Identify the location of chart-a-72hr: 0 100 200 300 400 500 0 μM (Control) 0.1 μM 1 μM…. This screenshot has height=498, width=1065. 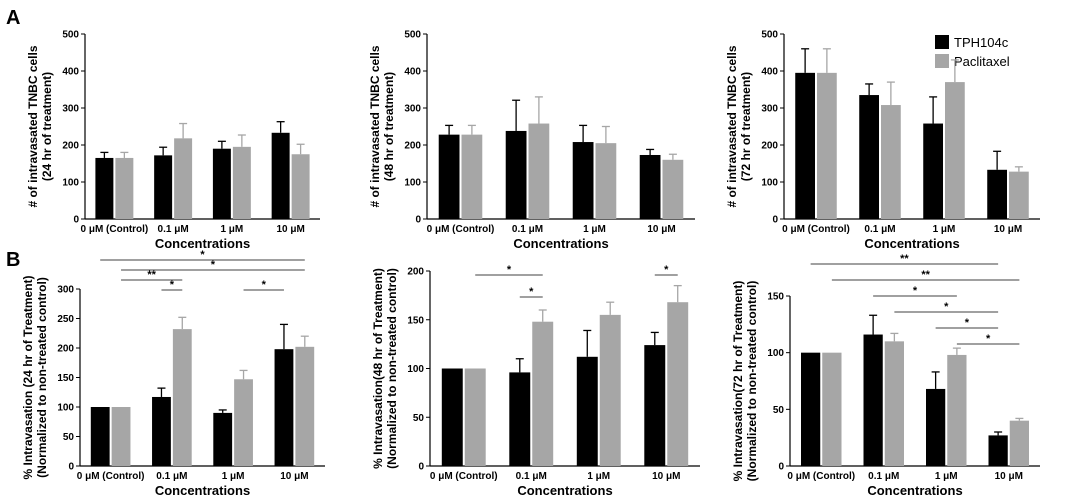
(882, 140).